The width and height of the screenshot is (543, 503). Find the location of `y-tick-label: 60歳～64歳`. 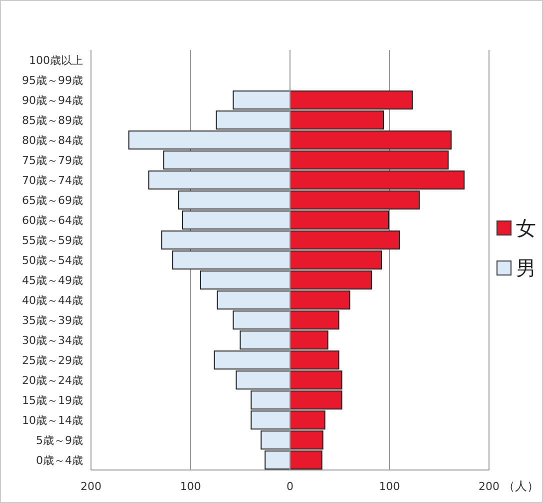

y-tick-label: 60歳～64歳 is located at coordinates (52, 220).